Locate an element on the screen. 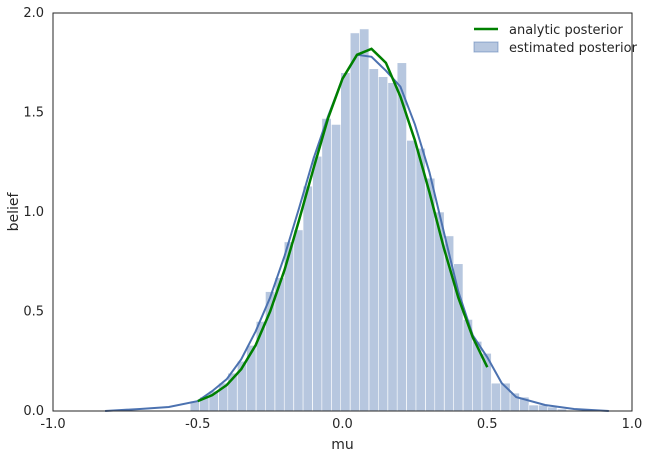  y-tick-label: 0.0 is located at coordinates (33, 411).